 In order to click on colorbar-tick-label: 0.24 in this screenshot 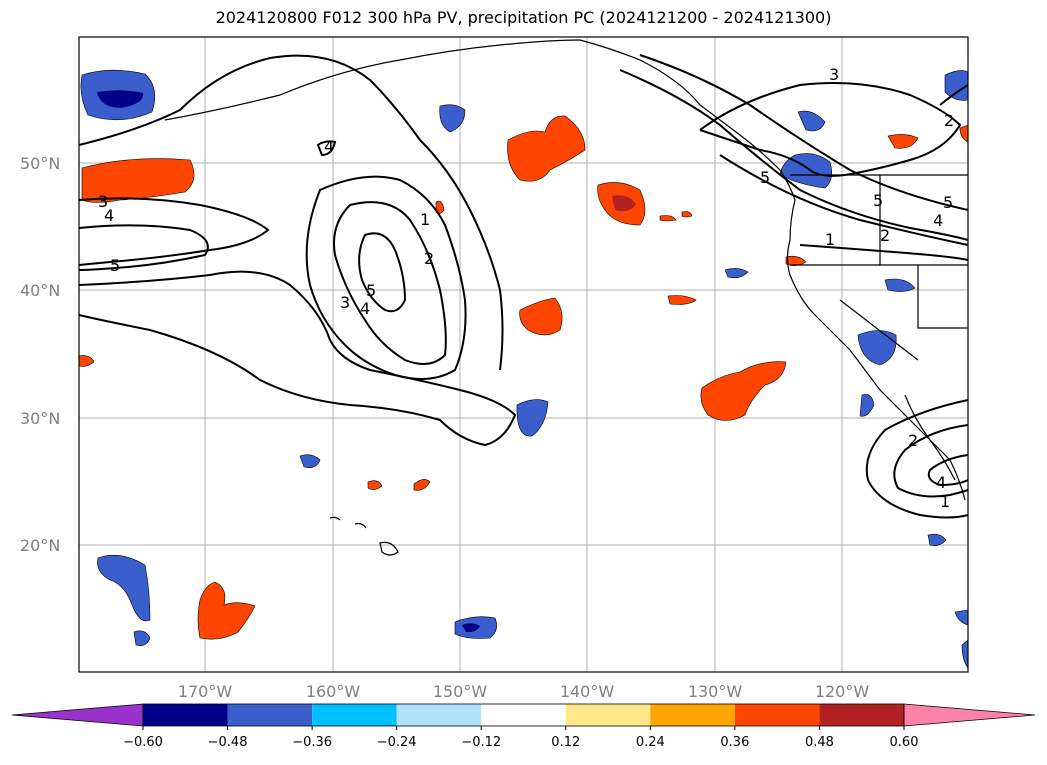, I will do `click(650, 742)`.